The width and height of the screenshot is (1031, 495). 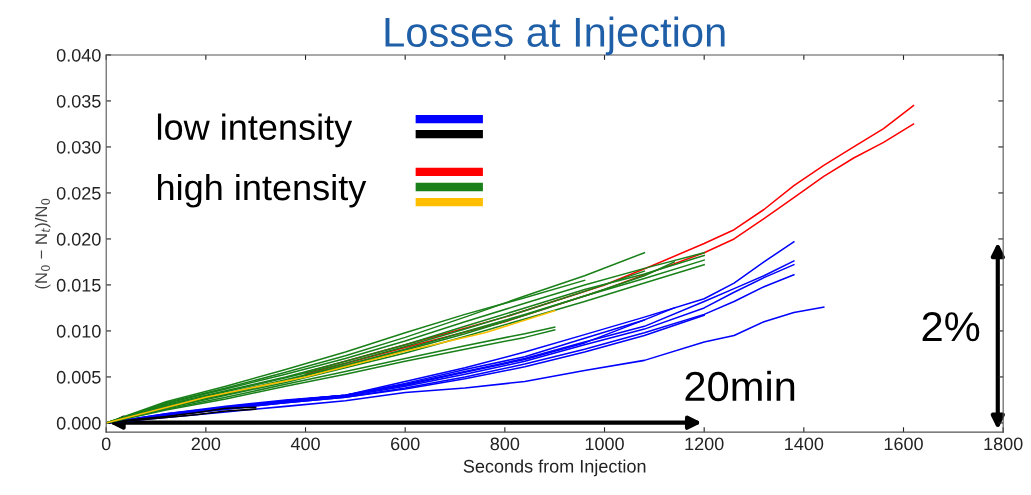 I want to click on x-tick-label: 400, so click(x=305, y=444).